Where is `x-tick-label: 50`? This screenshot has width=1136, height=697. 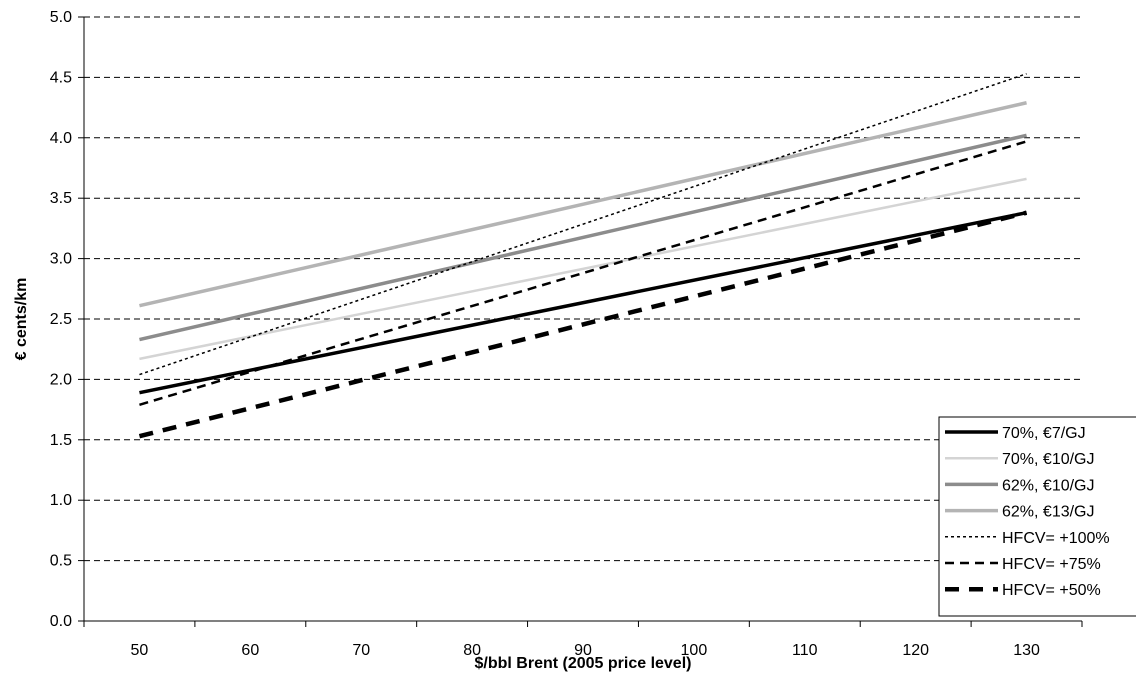 x-tick-label: 50 is located at coordinates (140, 650).